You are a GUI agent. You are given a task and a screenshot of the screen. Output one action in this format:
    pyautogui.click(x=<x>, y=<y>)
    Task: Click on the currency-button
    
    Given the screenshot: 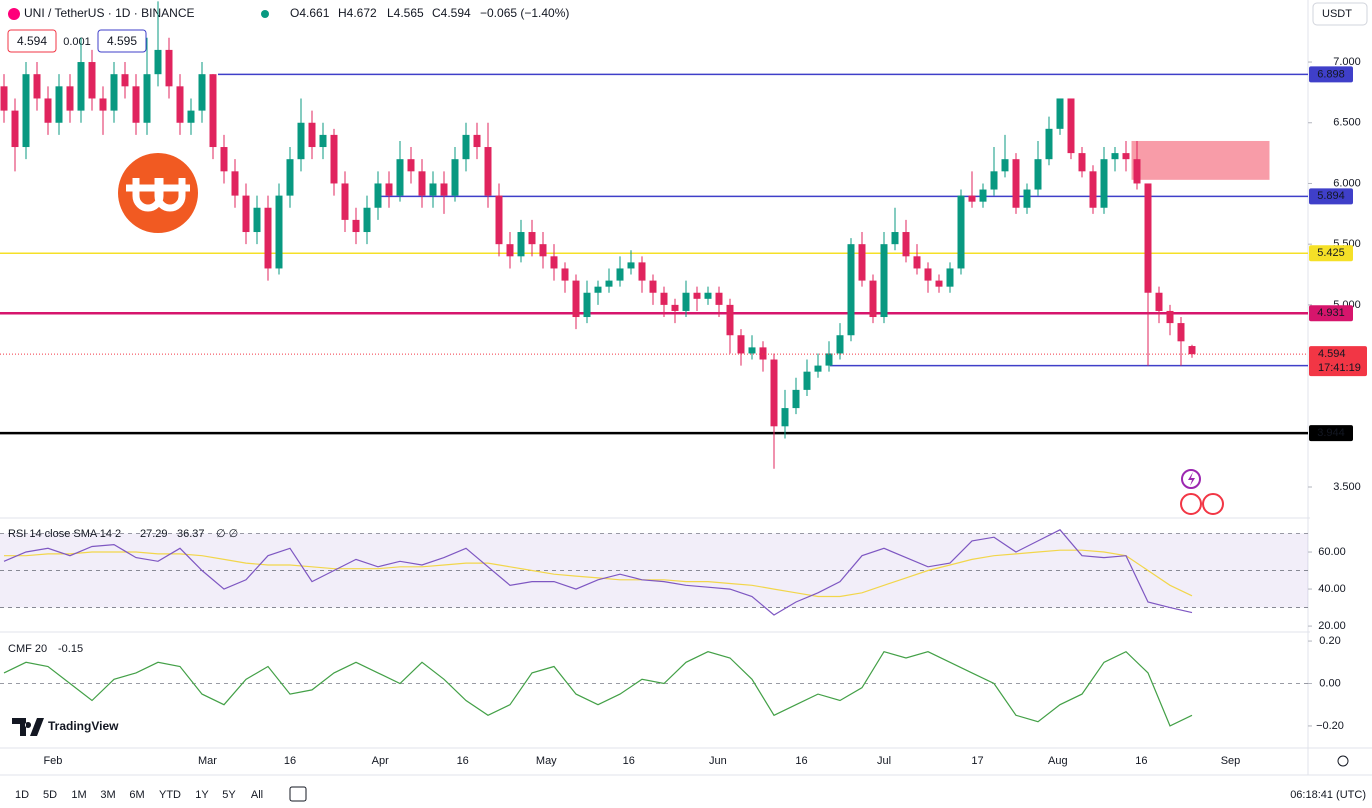 What is the action you would take?
    pyautogui.click(x=1340, y=14)
    